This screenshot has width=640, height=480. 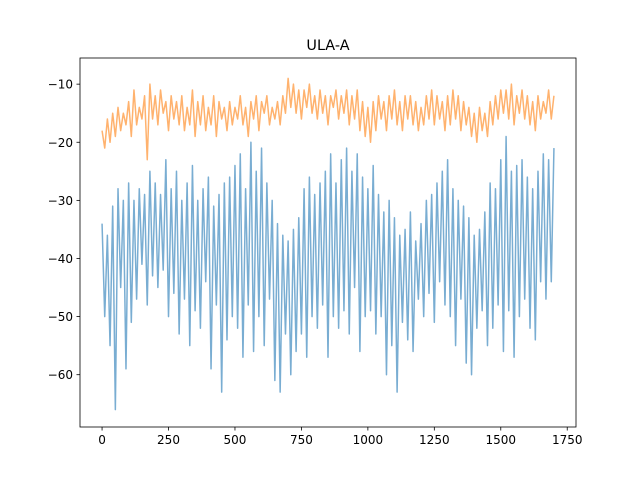 I want to click on y-tick-label: −50, so click(x=60, y=317).